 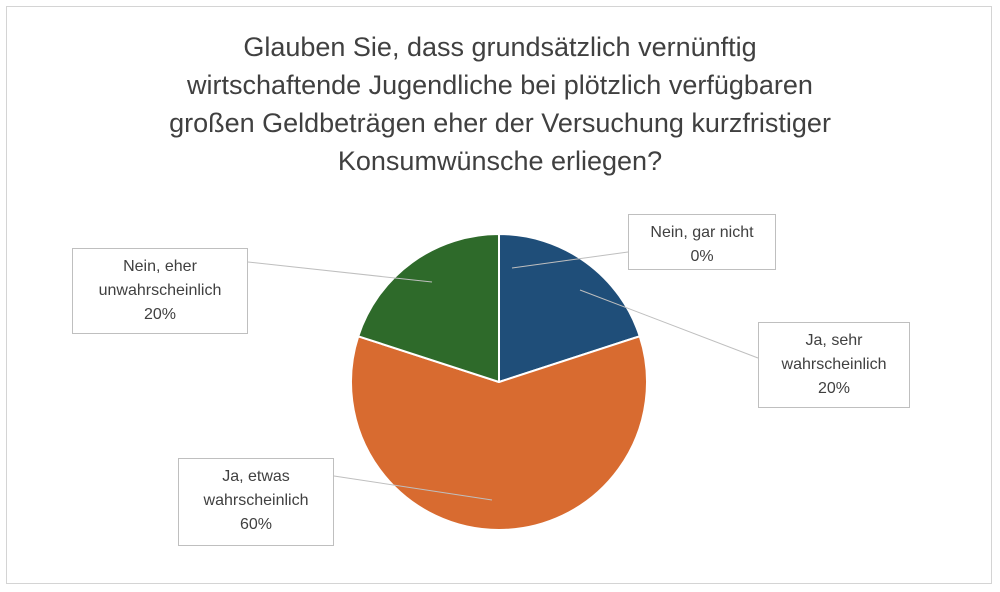 I want to click on data-label-ja-sehr: Ja, sehr wahrscheinlich 20%, so click(x=834, y=365).